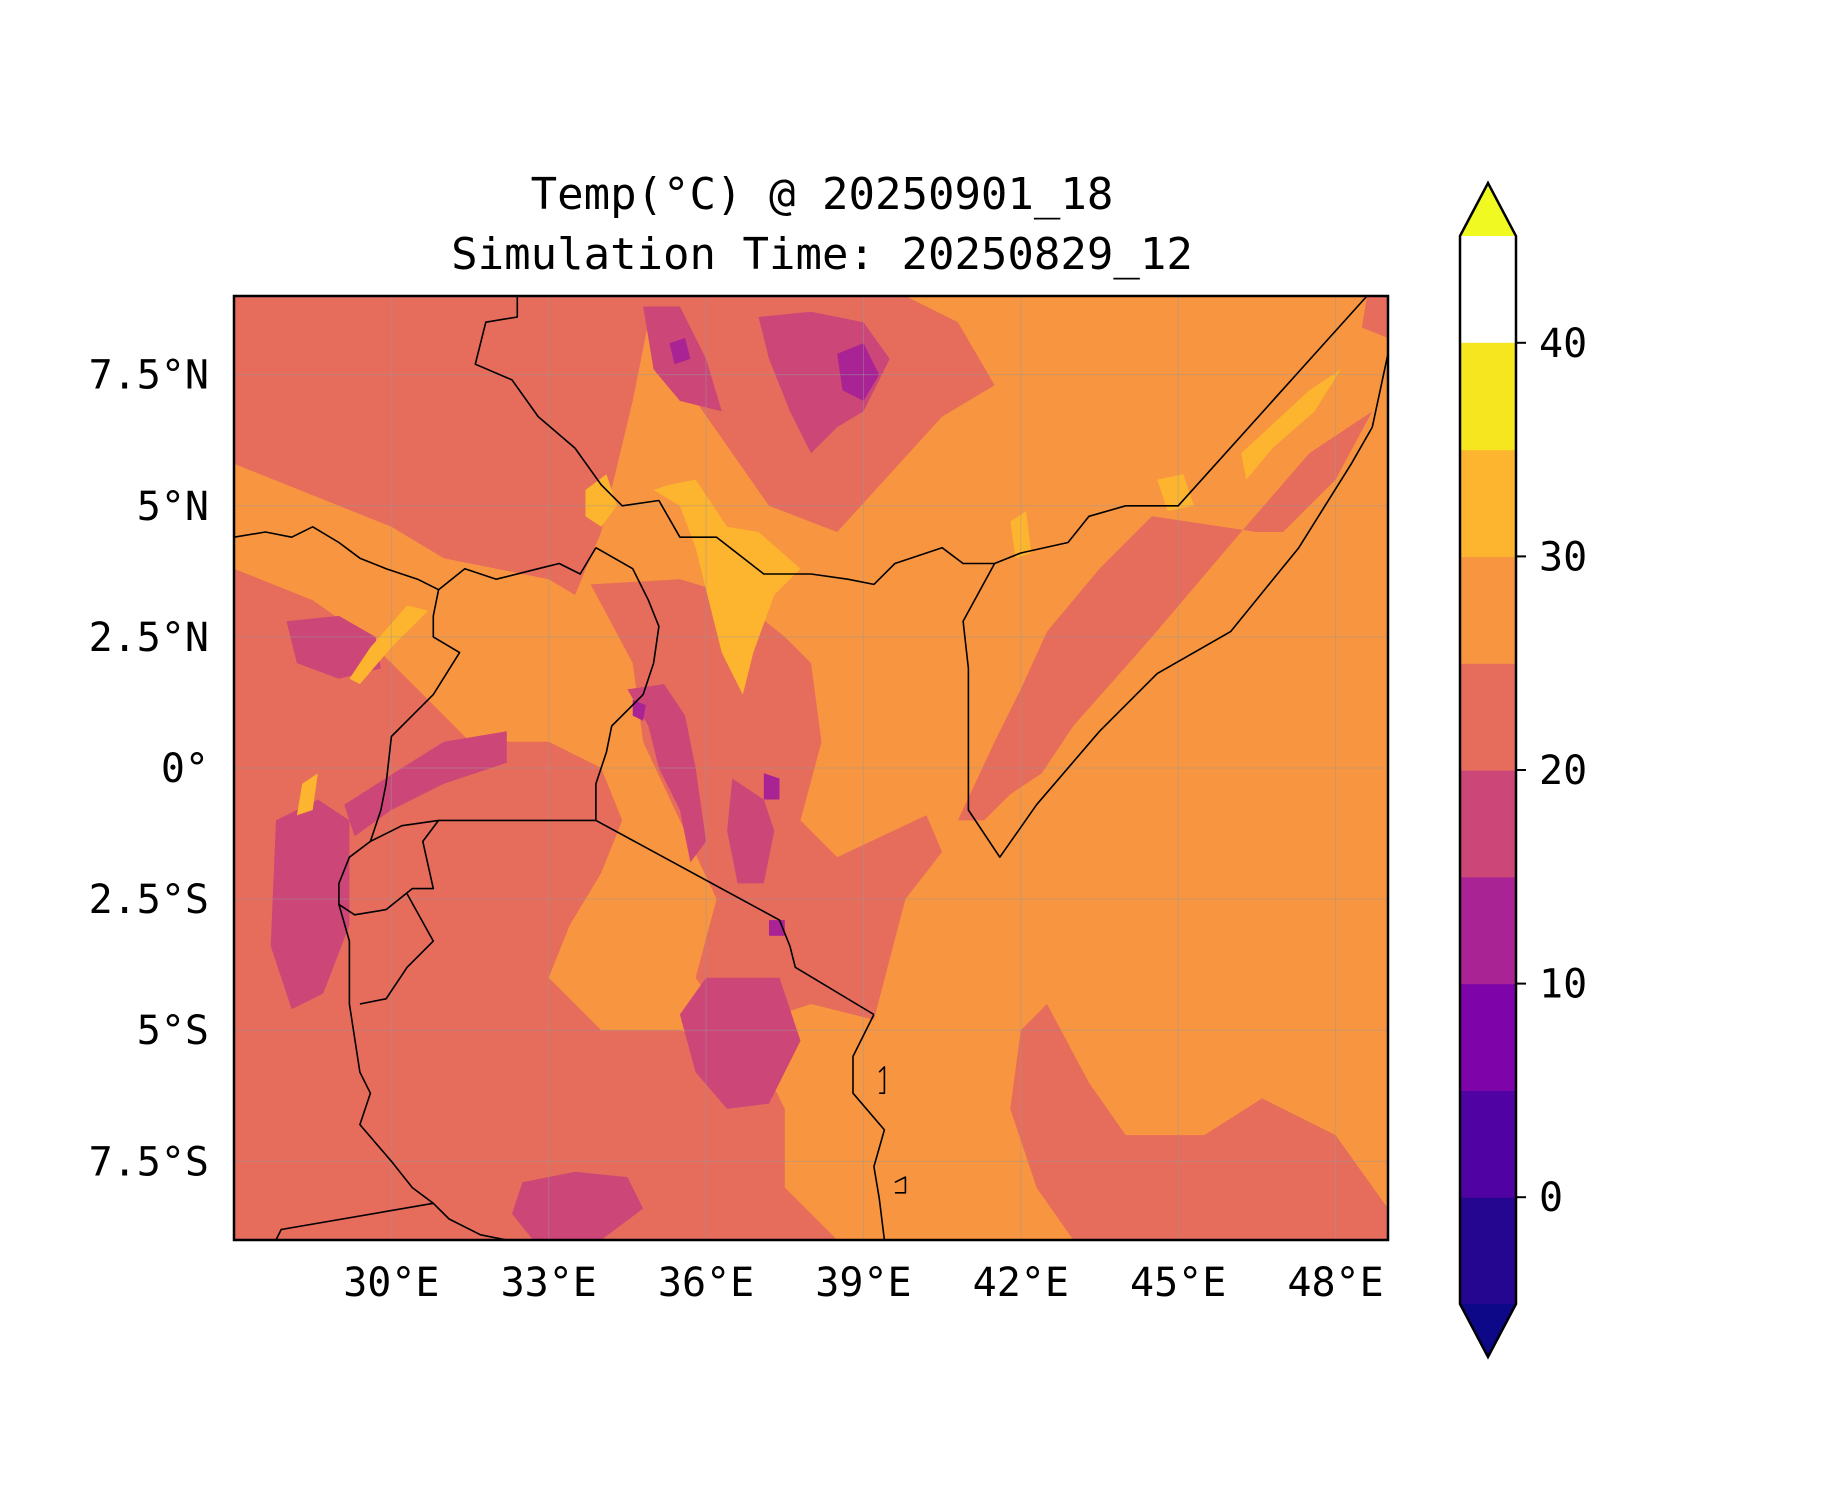 Image resolution: width=1833 pixels, height=1500 pixels. What do you see at coordinates (173, 1031) in the screenshot?
I see `y-tick-label: 5°S` at bounding box center [173, 1031].